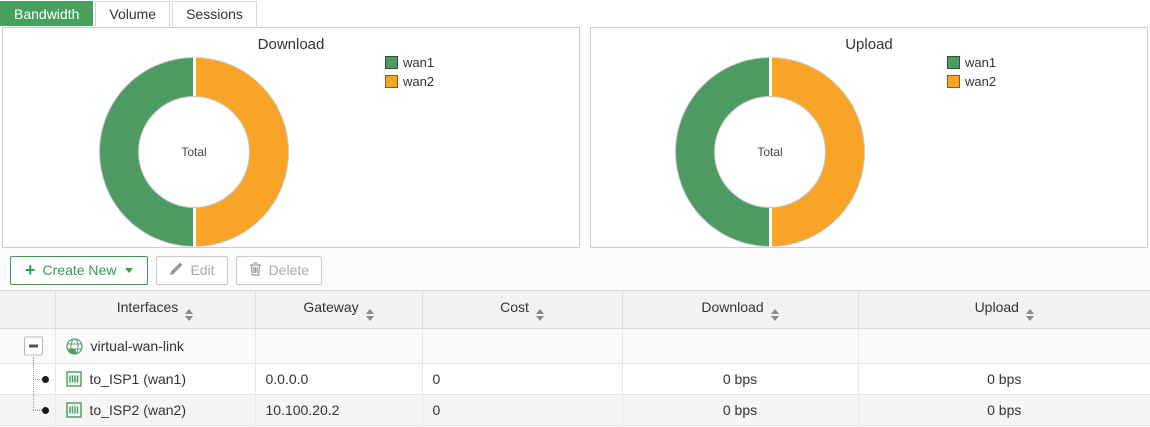 The width and height of the screenshot is (1150, 427). I want to click on tab-bandwidth: Bandwidth, so click(47, 13).